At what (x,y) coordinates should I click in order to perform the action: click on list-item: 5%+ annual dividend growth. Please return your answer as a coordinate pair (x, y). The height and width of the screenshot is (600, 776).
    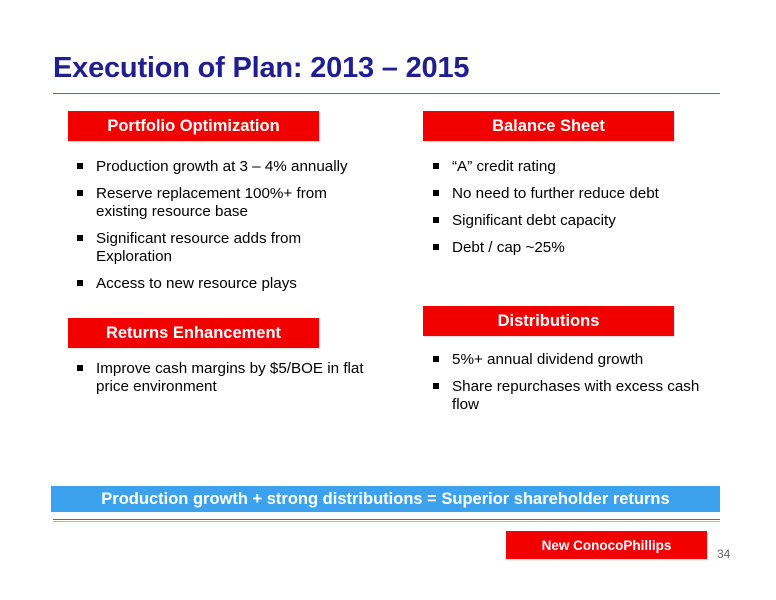
    Looking at the image, I should click on (576, 360).